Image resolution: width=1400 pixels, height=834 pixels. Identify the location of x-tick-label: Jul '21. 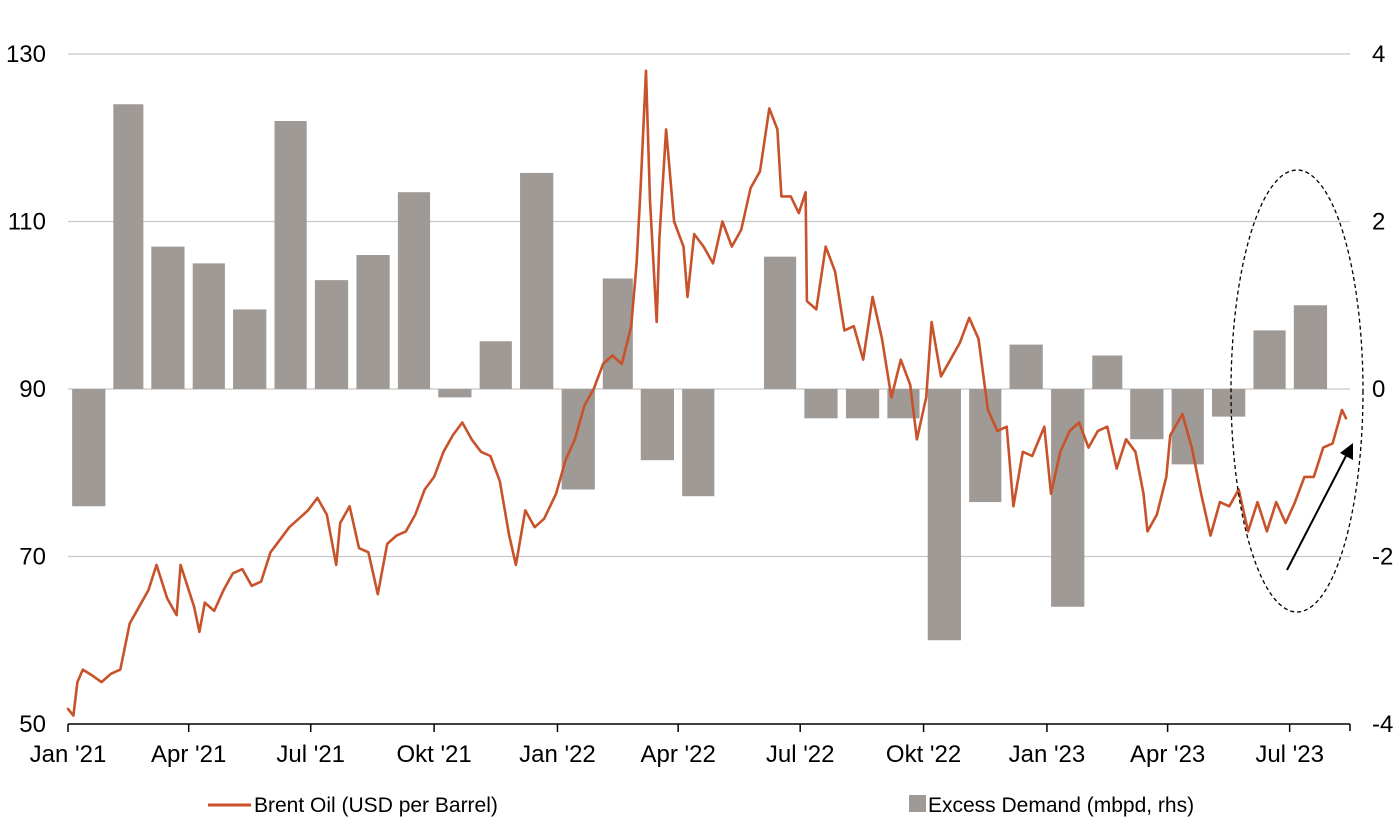
(310, 754).